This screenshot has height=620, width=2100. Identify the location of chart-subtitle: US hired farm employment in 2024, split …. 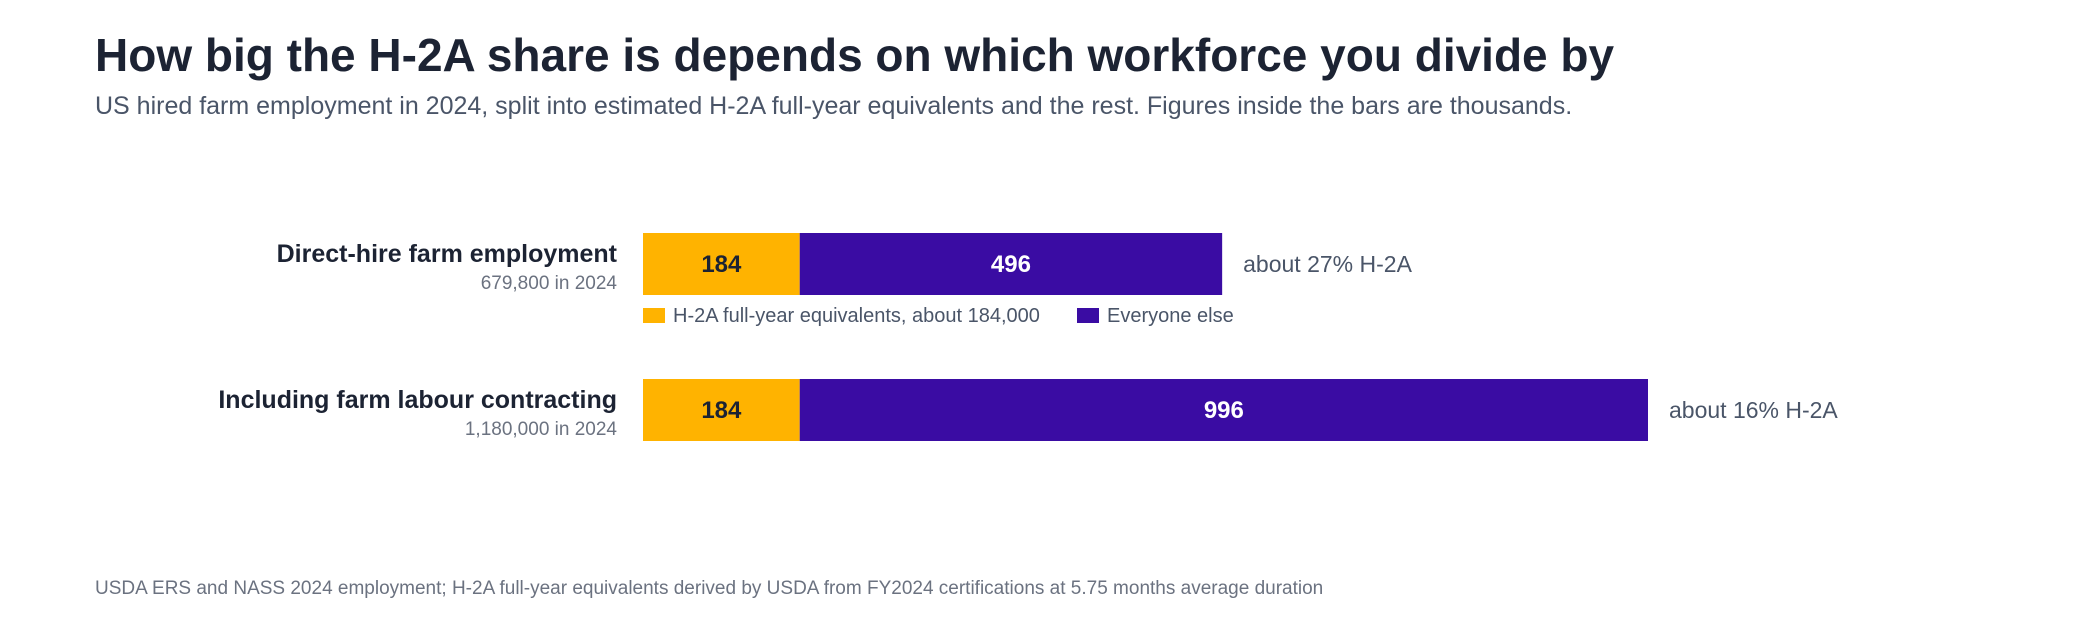
(834, 106).